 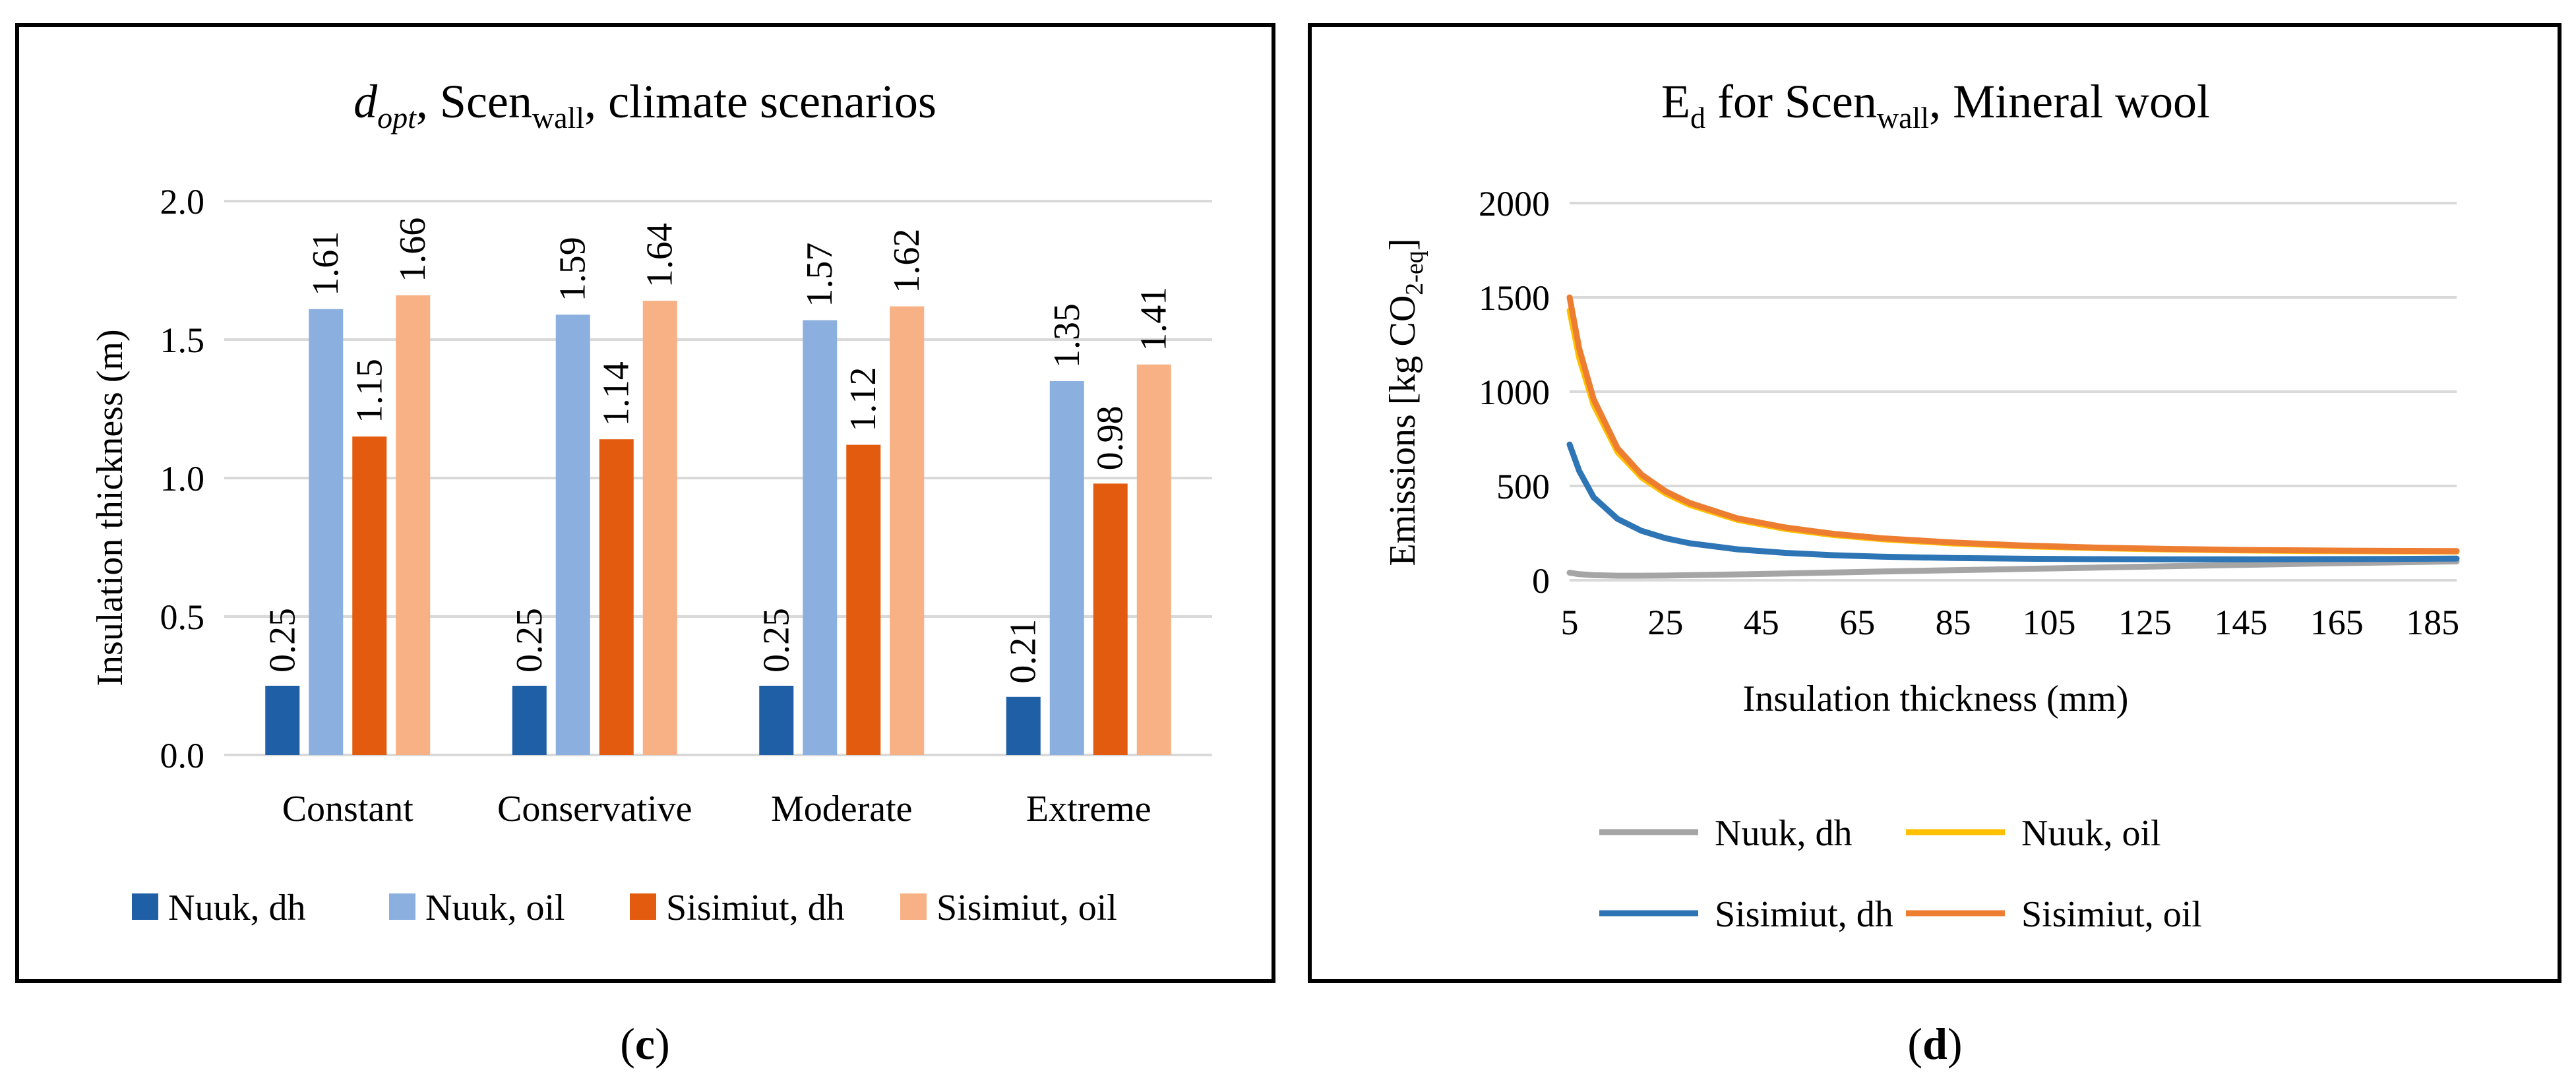 I want to click on data-label-sisimiut-oil-moderate: 1.62, so click(x=906, y=261).